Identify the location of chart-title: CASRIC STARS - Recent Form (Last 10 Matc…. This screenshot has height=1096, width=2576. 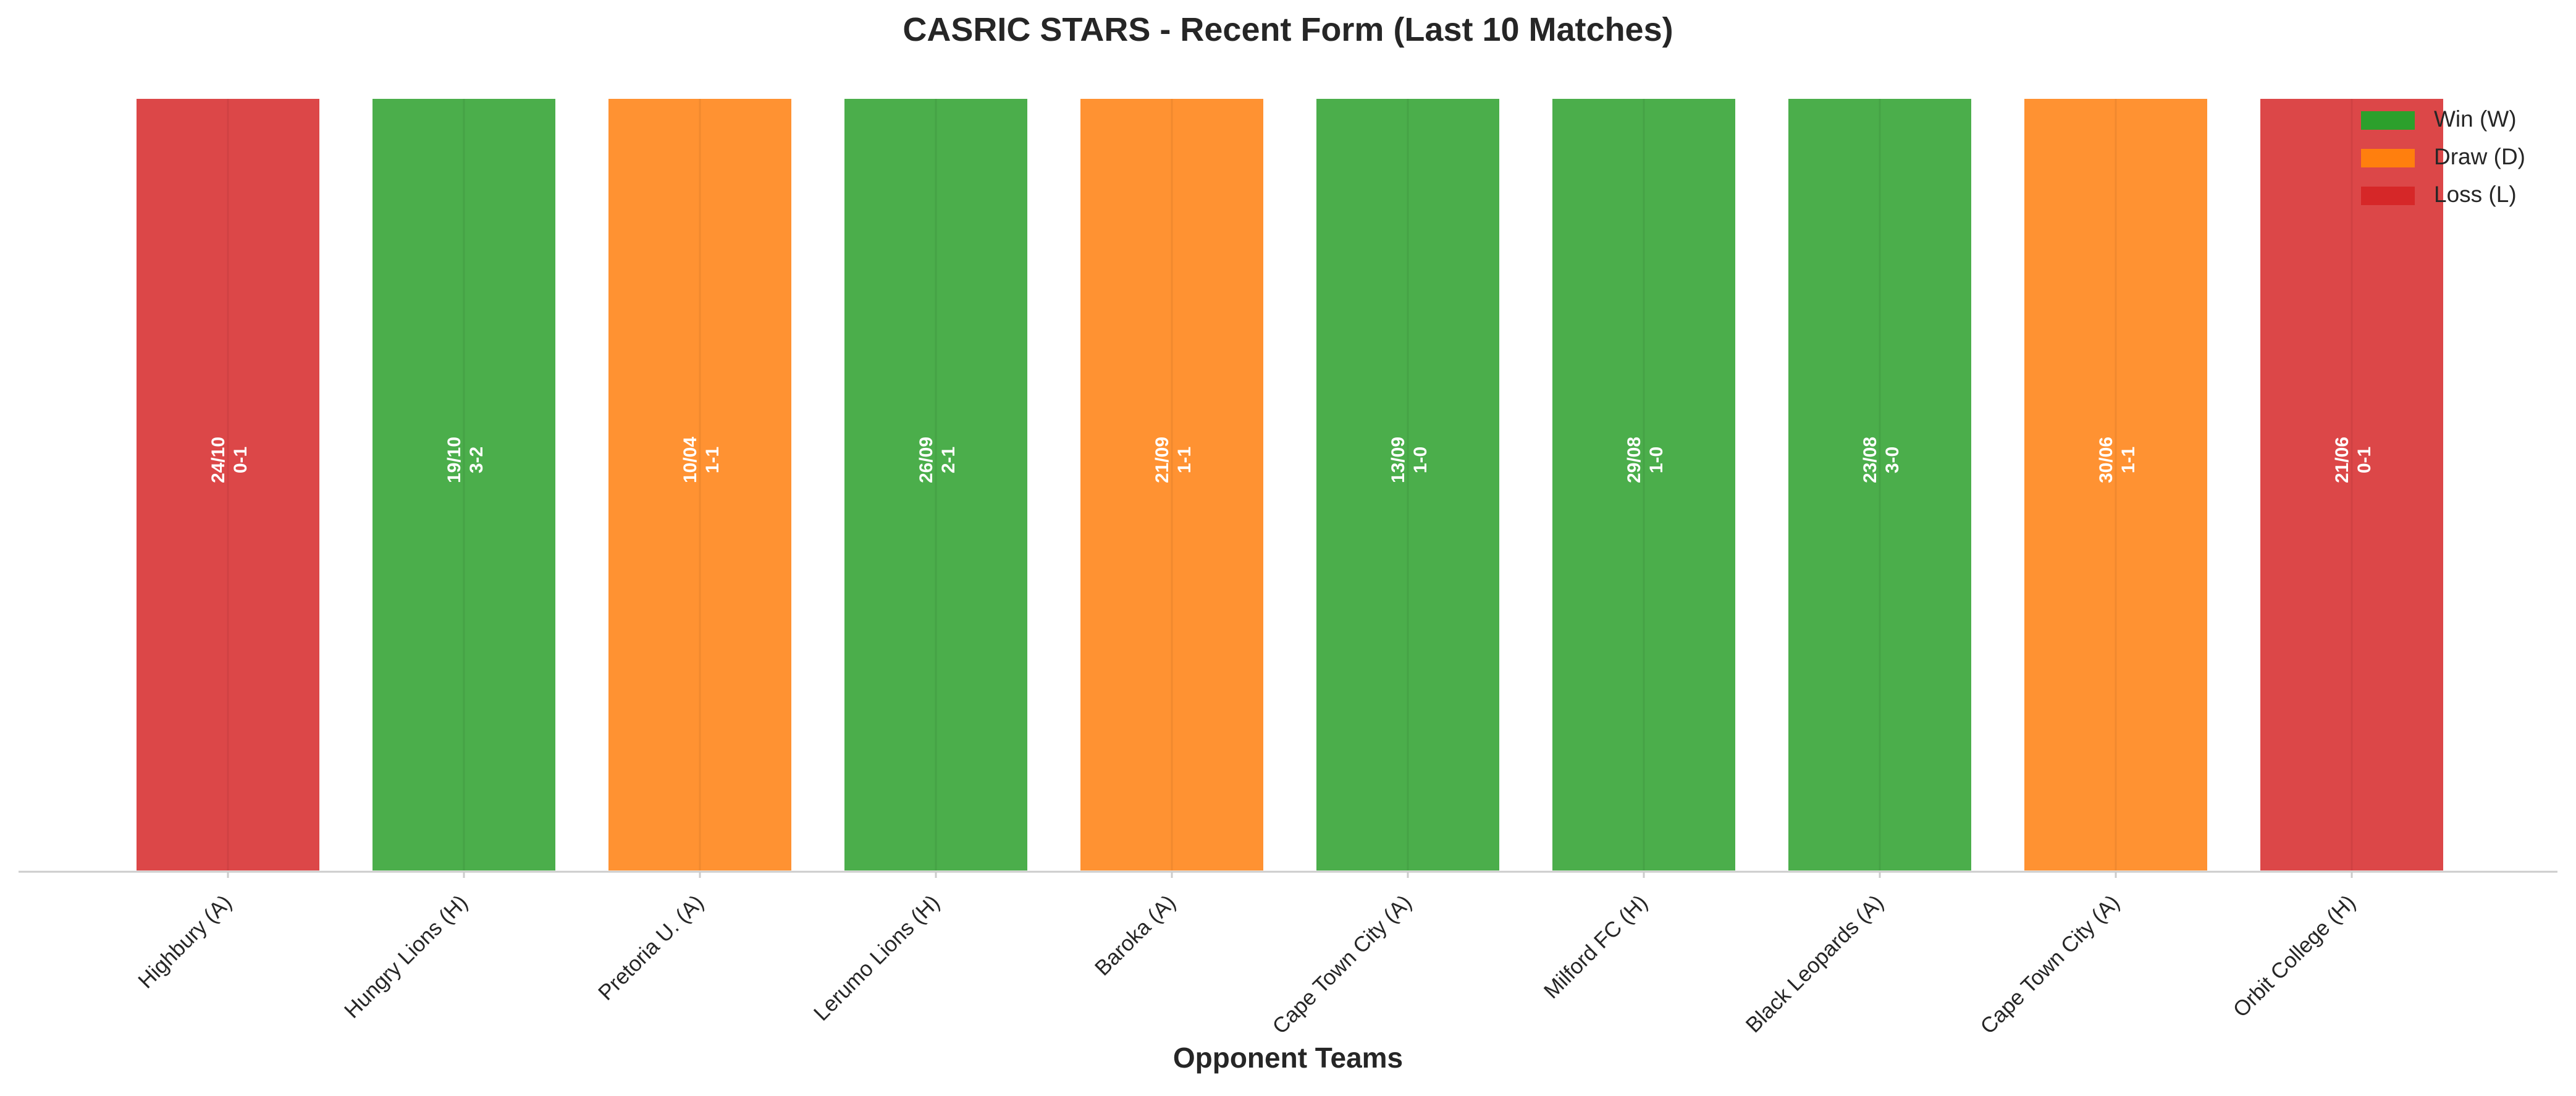
(1288, 29).